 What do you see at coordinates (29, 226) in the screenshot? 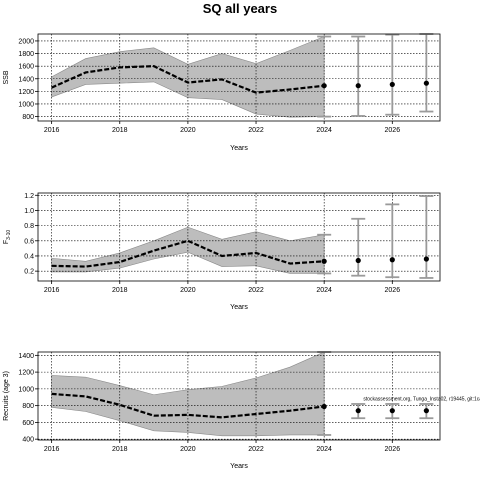
I see `y-tick-label: 0.8` at bounding box center [29, 226].